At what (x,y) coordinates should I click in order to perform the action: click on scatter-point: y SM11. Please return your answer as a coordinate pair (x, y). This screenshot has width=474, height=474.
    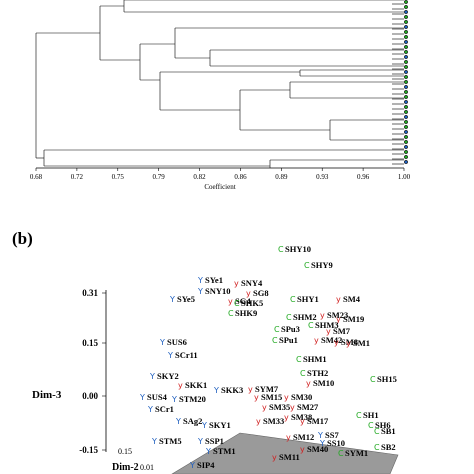
    Looking at the image, I should click on (286, 457).